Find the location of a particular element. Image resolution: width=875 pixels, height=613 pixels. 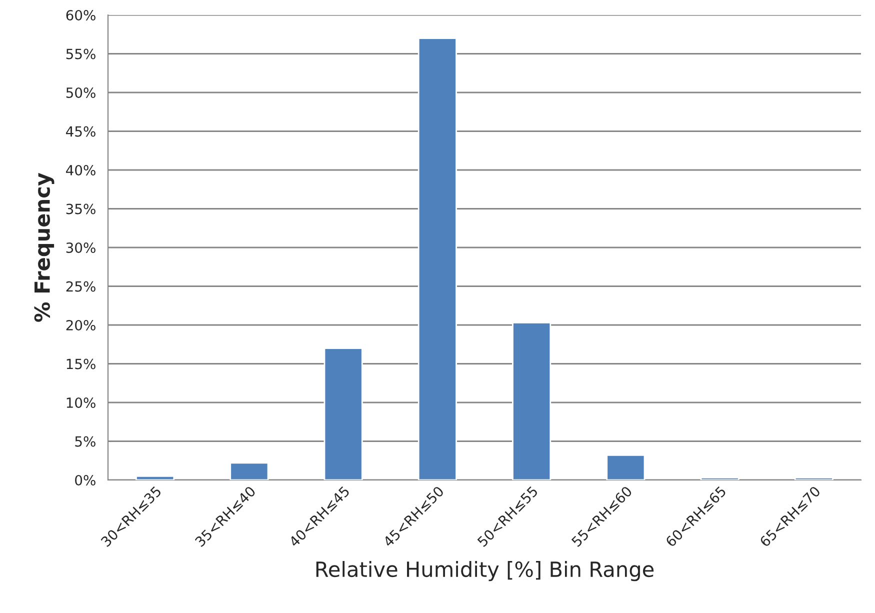

y-tick-label: 45% is located at coordinates (81, 131).